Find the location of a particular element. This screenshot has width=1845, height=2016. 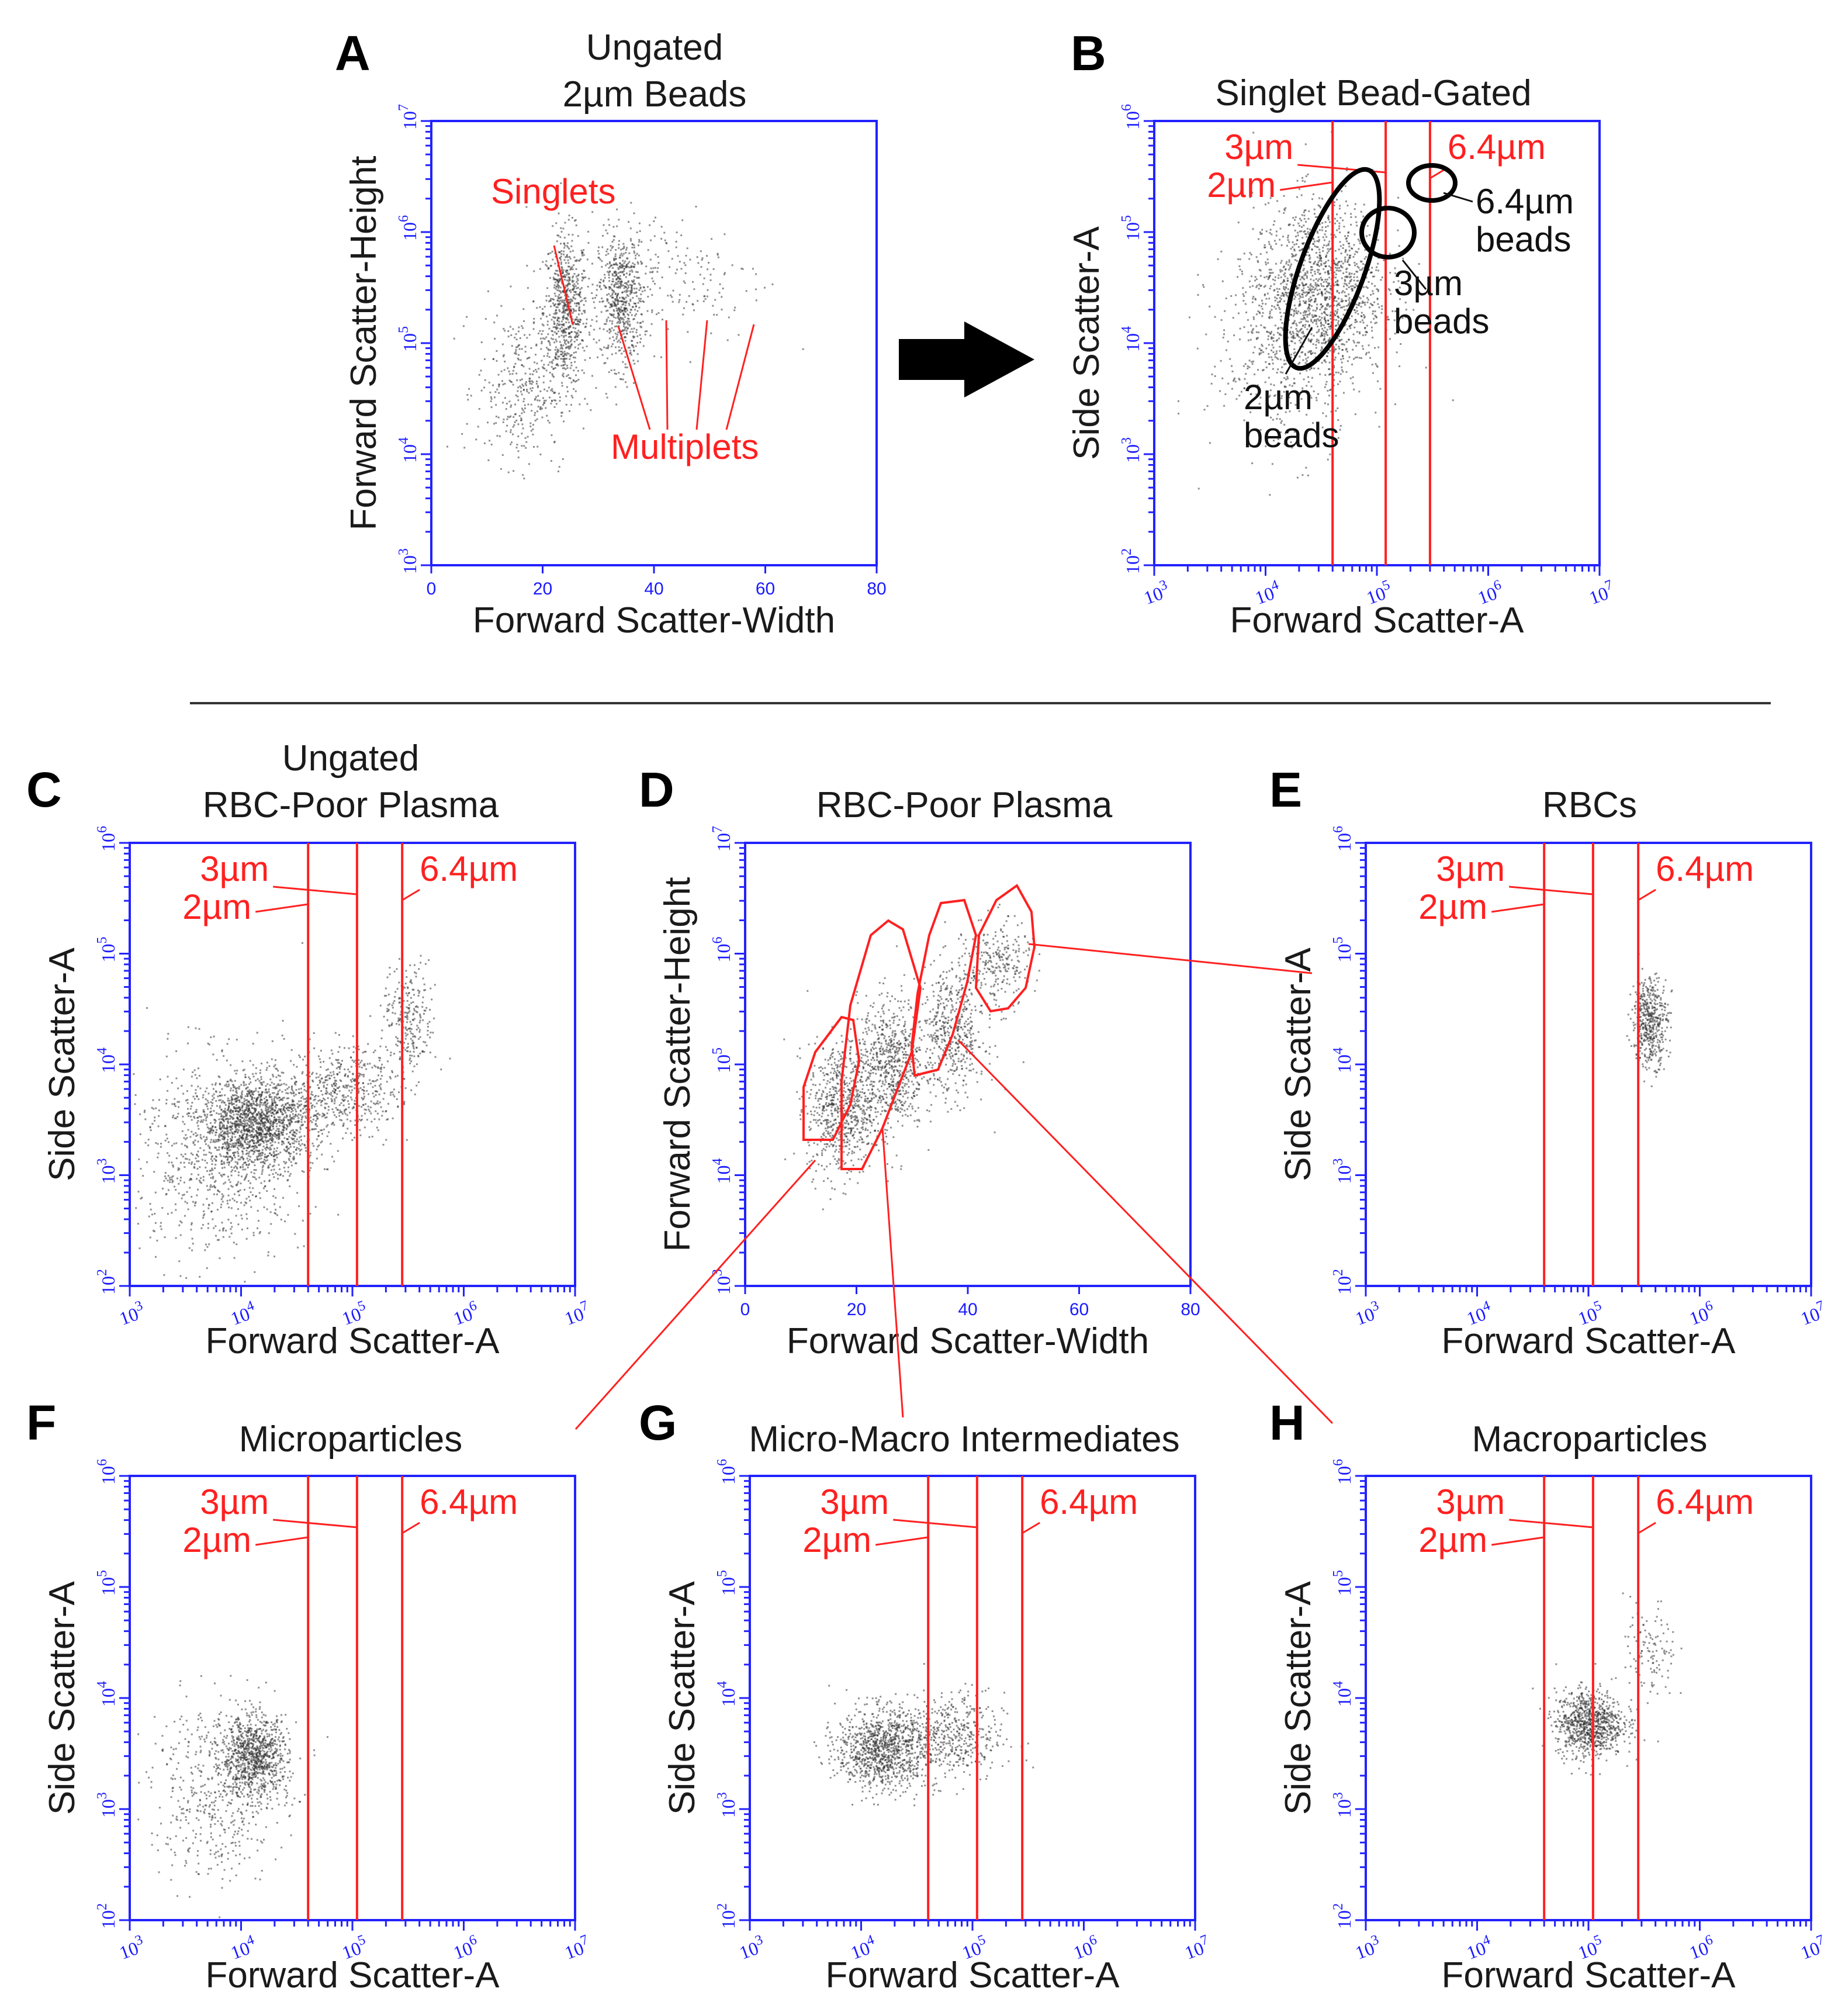

y-tick-label: 106 is located at coordinates (408, 228).